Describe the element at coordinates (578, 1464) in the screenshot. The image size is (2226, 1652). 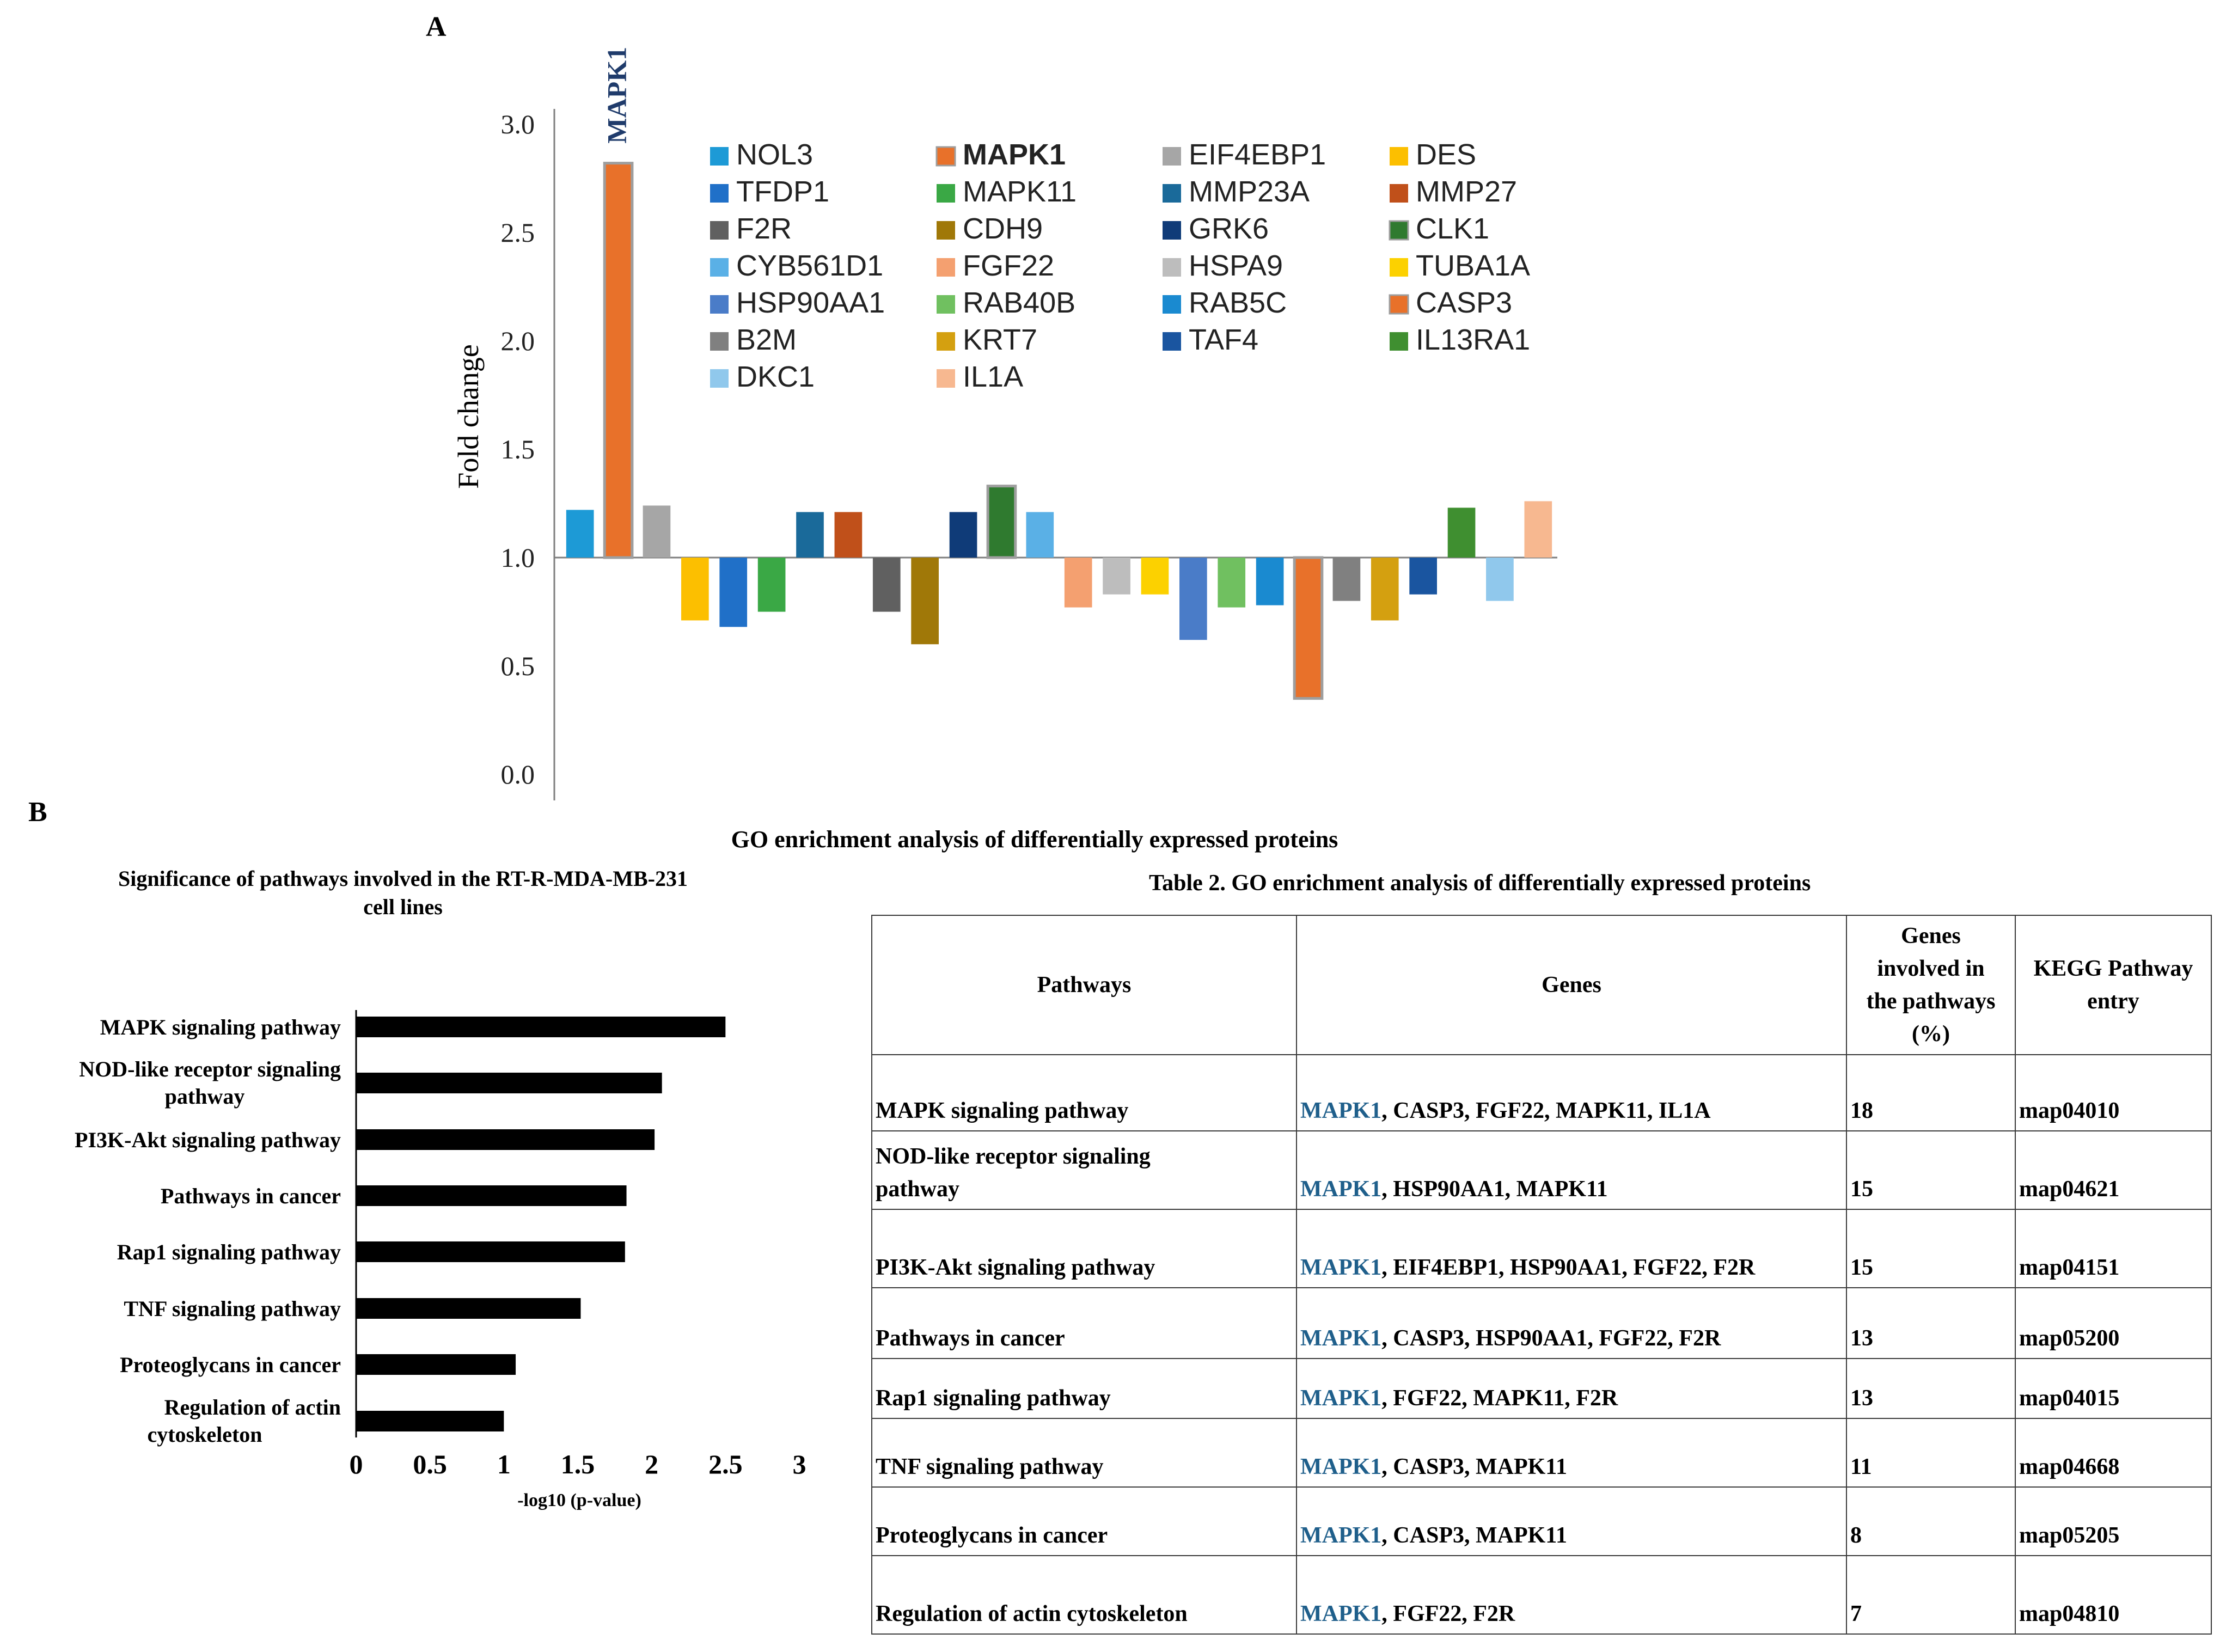
I see `x-tick-label: 1.5` at that location.